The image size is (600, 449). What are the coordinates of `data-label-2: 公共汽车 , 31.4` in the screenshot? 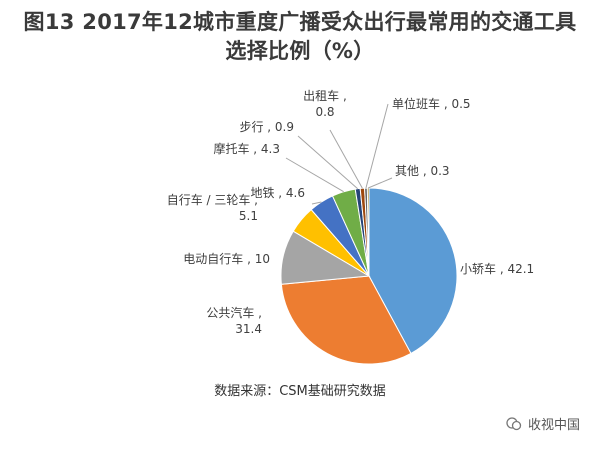 It's located at (234, 320).